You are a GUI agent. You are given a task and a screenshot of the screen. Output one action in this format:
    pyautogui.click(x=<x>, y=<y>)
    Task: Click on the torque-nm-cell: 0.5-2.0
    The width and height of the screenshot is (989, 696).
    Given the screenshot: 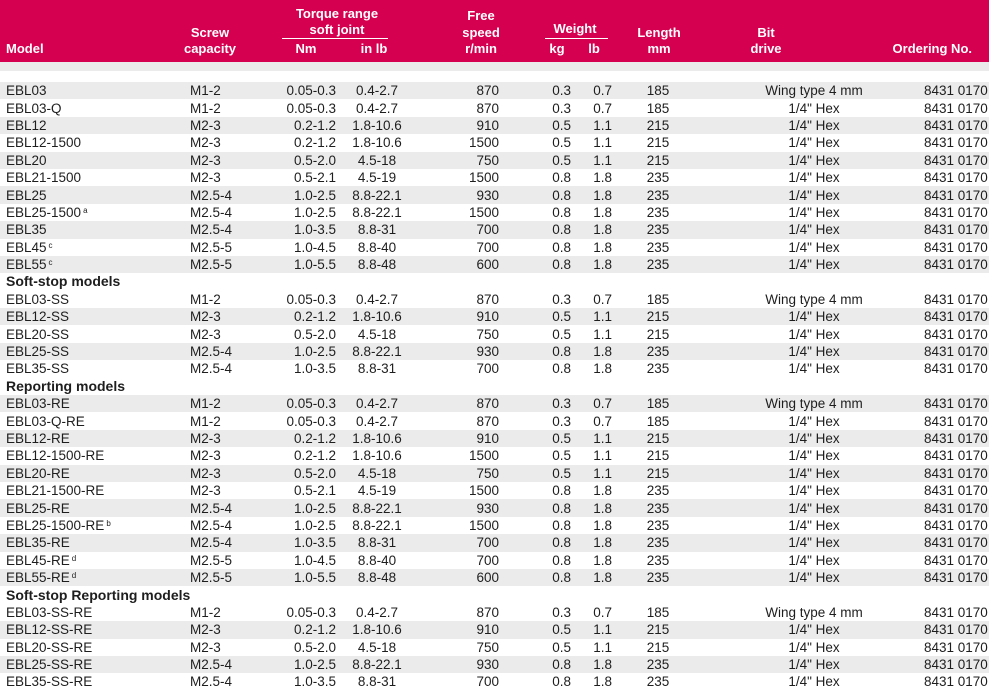 What is the action you would take?
    pyautogui.click(x=304, y=473)
    